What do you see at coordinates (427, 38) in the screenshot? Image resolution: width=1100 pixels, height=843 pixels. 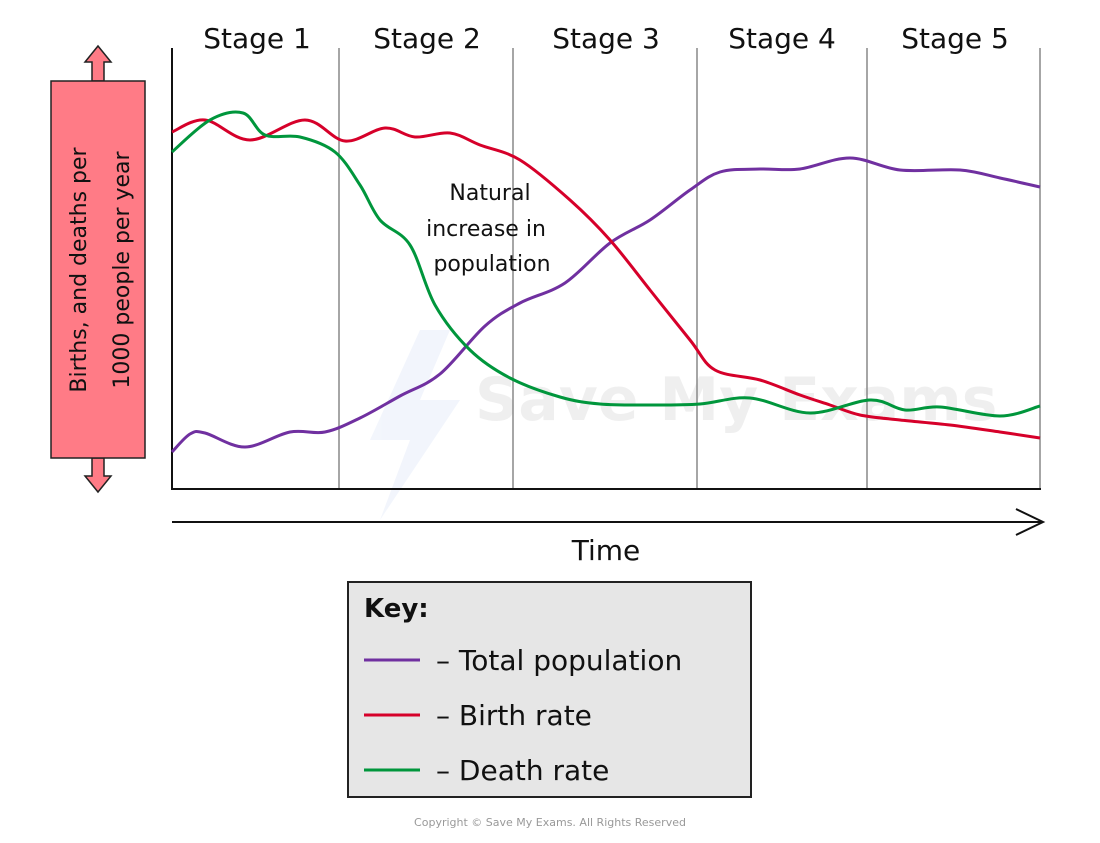 I see `stage-2-label: Stage 2` at bounding box center [427, 38].